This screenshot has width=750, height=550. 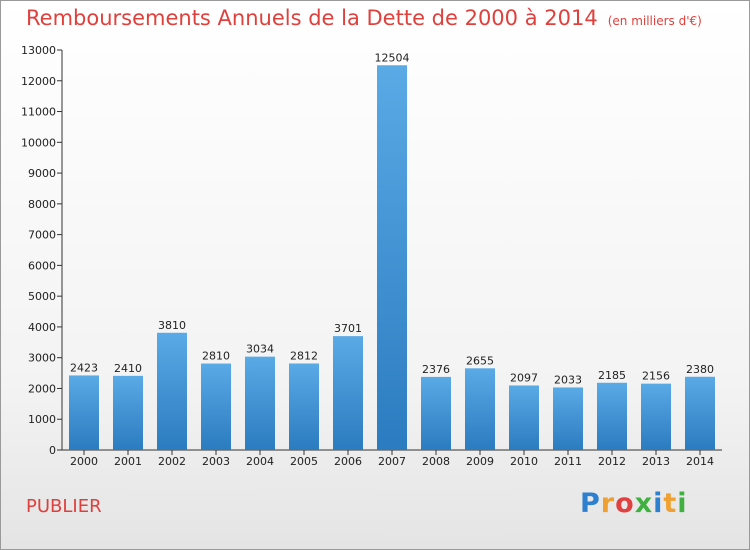 I want to click on y-tick-label: 5000, so click(x=42, y=296).